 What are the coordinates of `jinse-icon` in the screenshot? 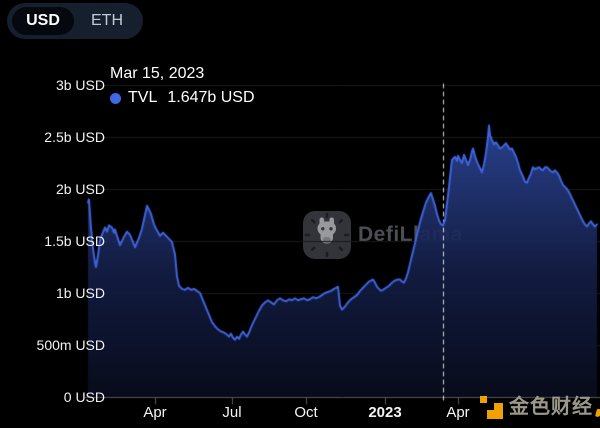 It's located at (491, 407).